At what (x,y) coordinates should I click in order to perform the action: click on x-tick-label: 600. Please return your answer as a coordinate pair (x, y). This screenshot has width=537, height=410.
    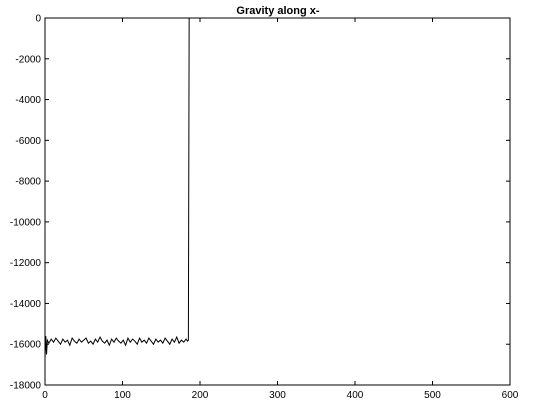
    Looking at the image, I should click on (510, 395).